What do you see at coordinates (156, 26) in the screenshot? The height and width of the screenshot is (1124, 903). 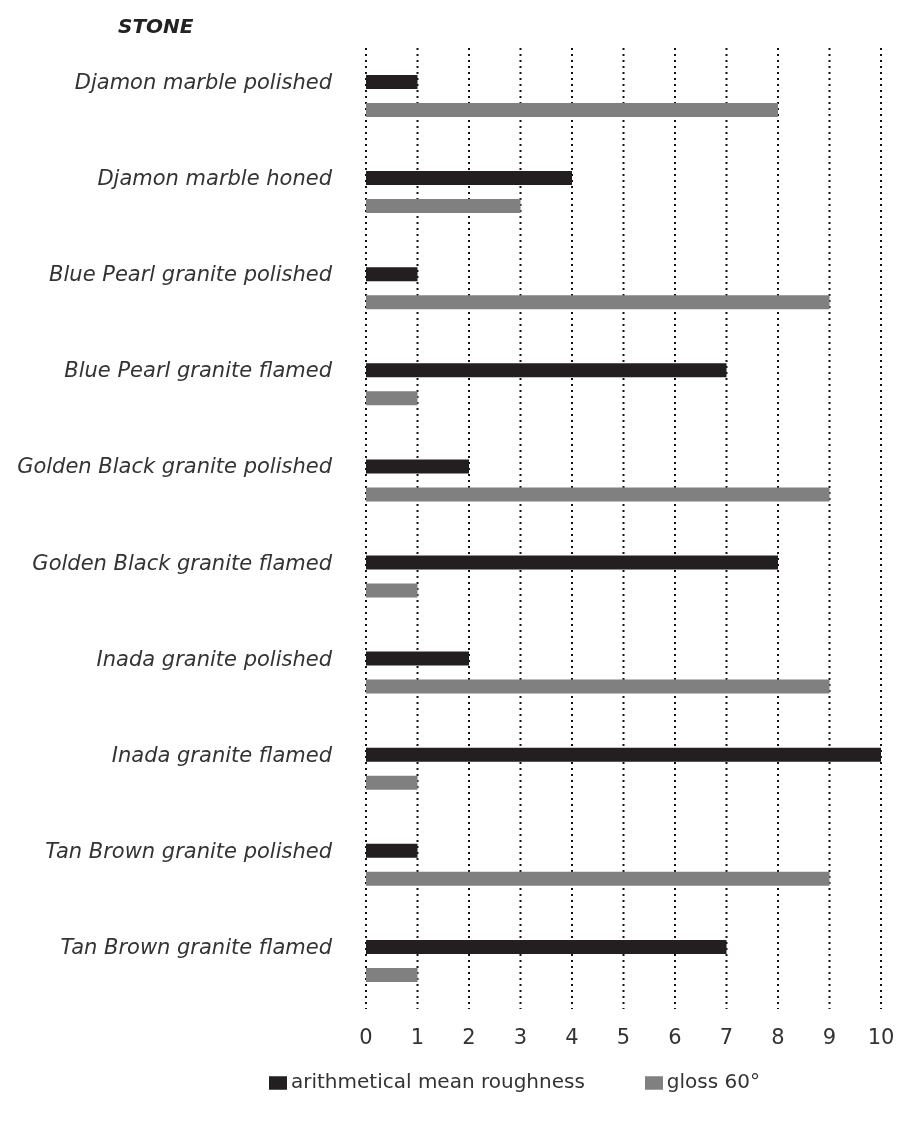 I see `y-axis-title: STONE` at bounding box center [156, 26].